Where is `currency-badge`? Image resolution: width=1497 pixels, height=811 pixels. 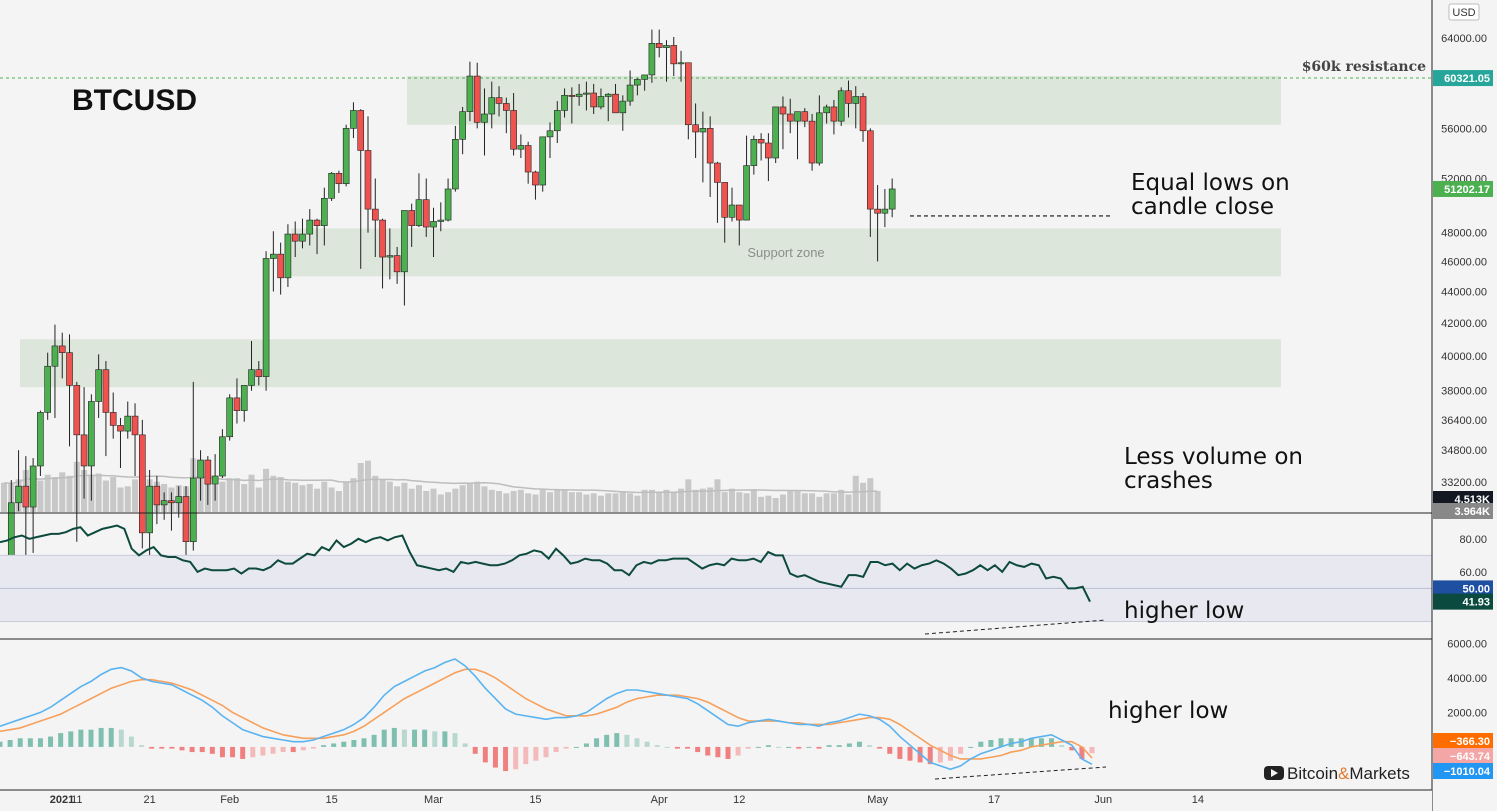 currency-badge is located at coordinates (1464, 12).